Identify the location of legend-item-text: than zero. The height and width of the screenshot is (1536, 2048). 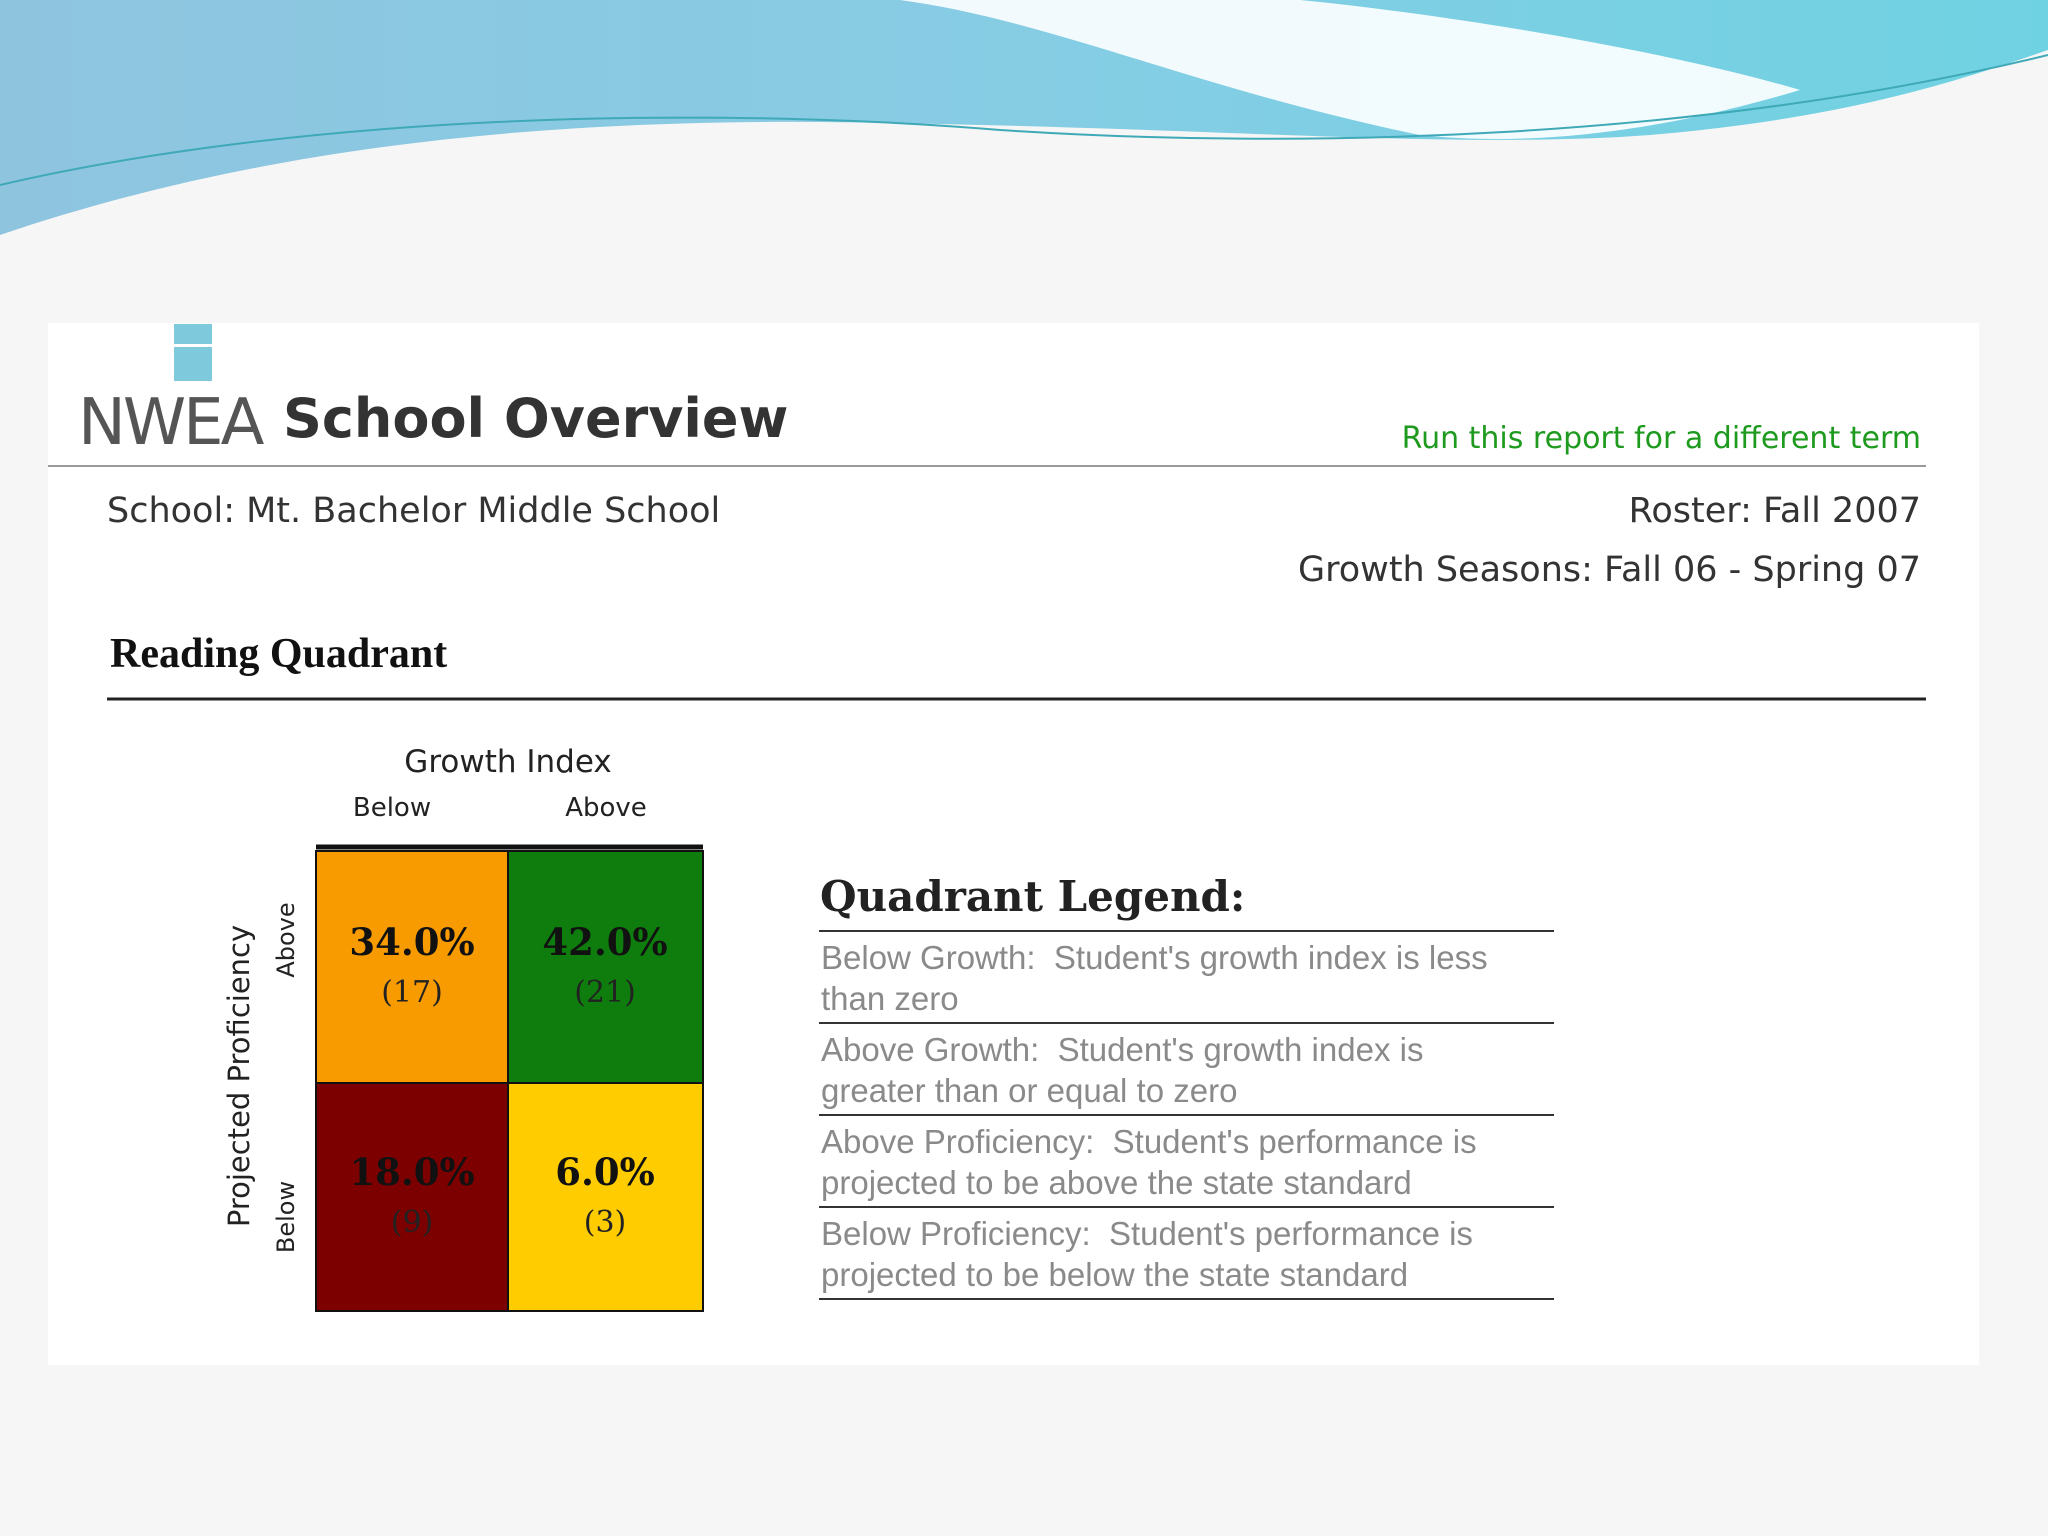
(890, 998).